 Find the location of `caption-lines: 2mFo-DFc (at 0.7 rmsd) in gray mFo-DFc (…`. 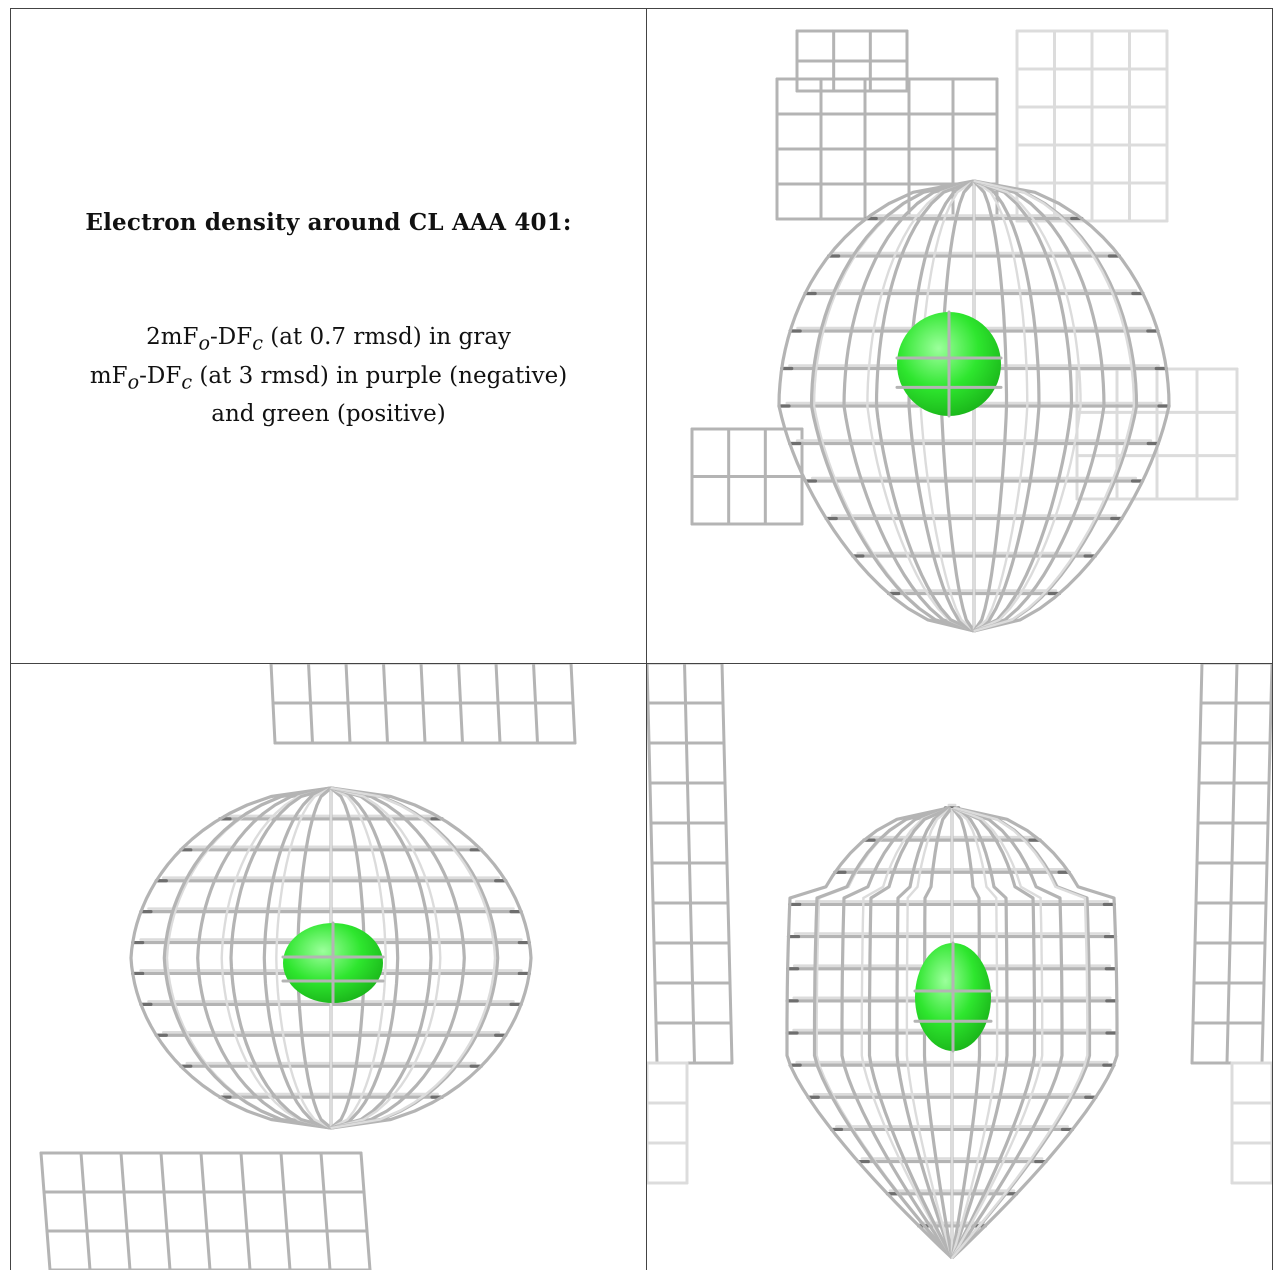

caption-lines: 2mFo-DFc (at 0.7 rmsd) in gray mFo-DFc (… is located at coordinates (328, 376).